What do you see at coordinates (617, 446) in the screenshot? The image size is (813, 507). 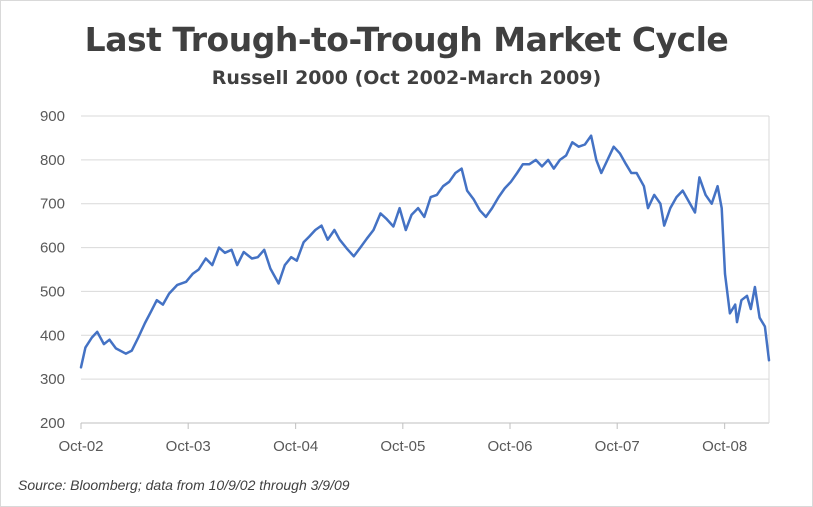 I see `x-tick-label: Oct-07` at bounding box center [617, 446].